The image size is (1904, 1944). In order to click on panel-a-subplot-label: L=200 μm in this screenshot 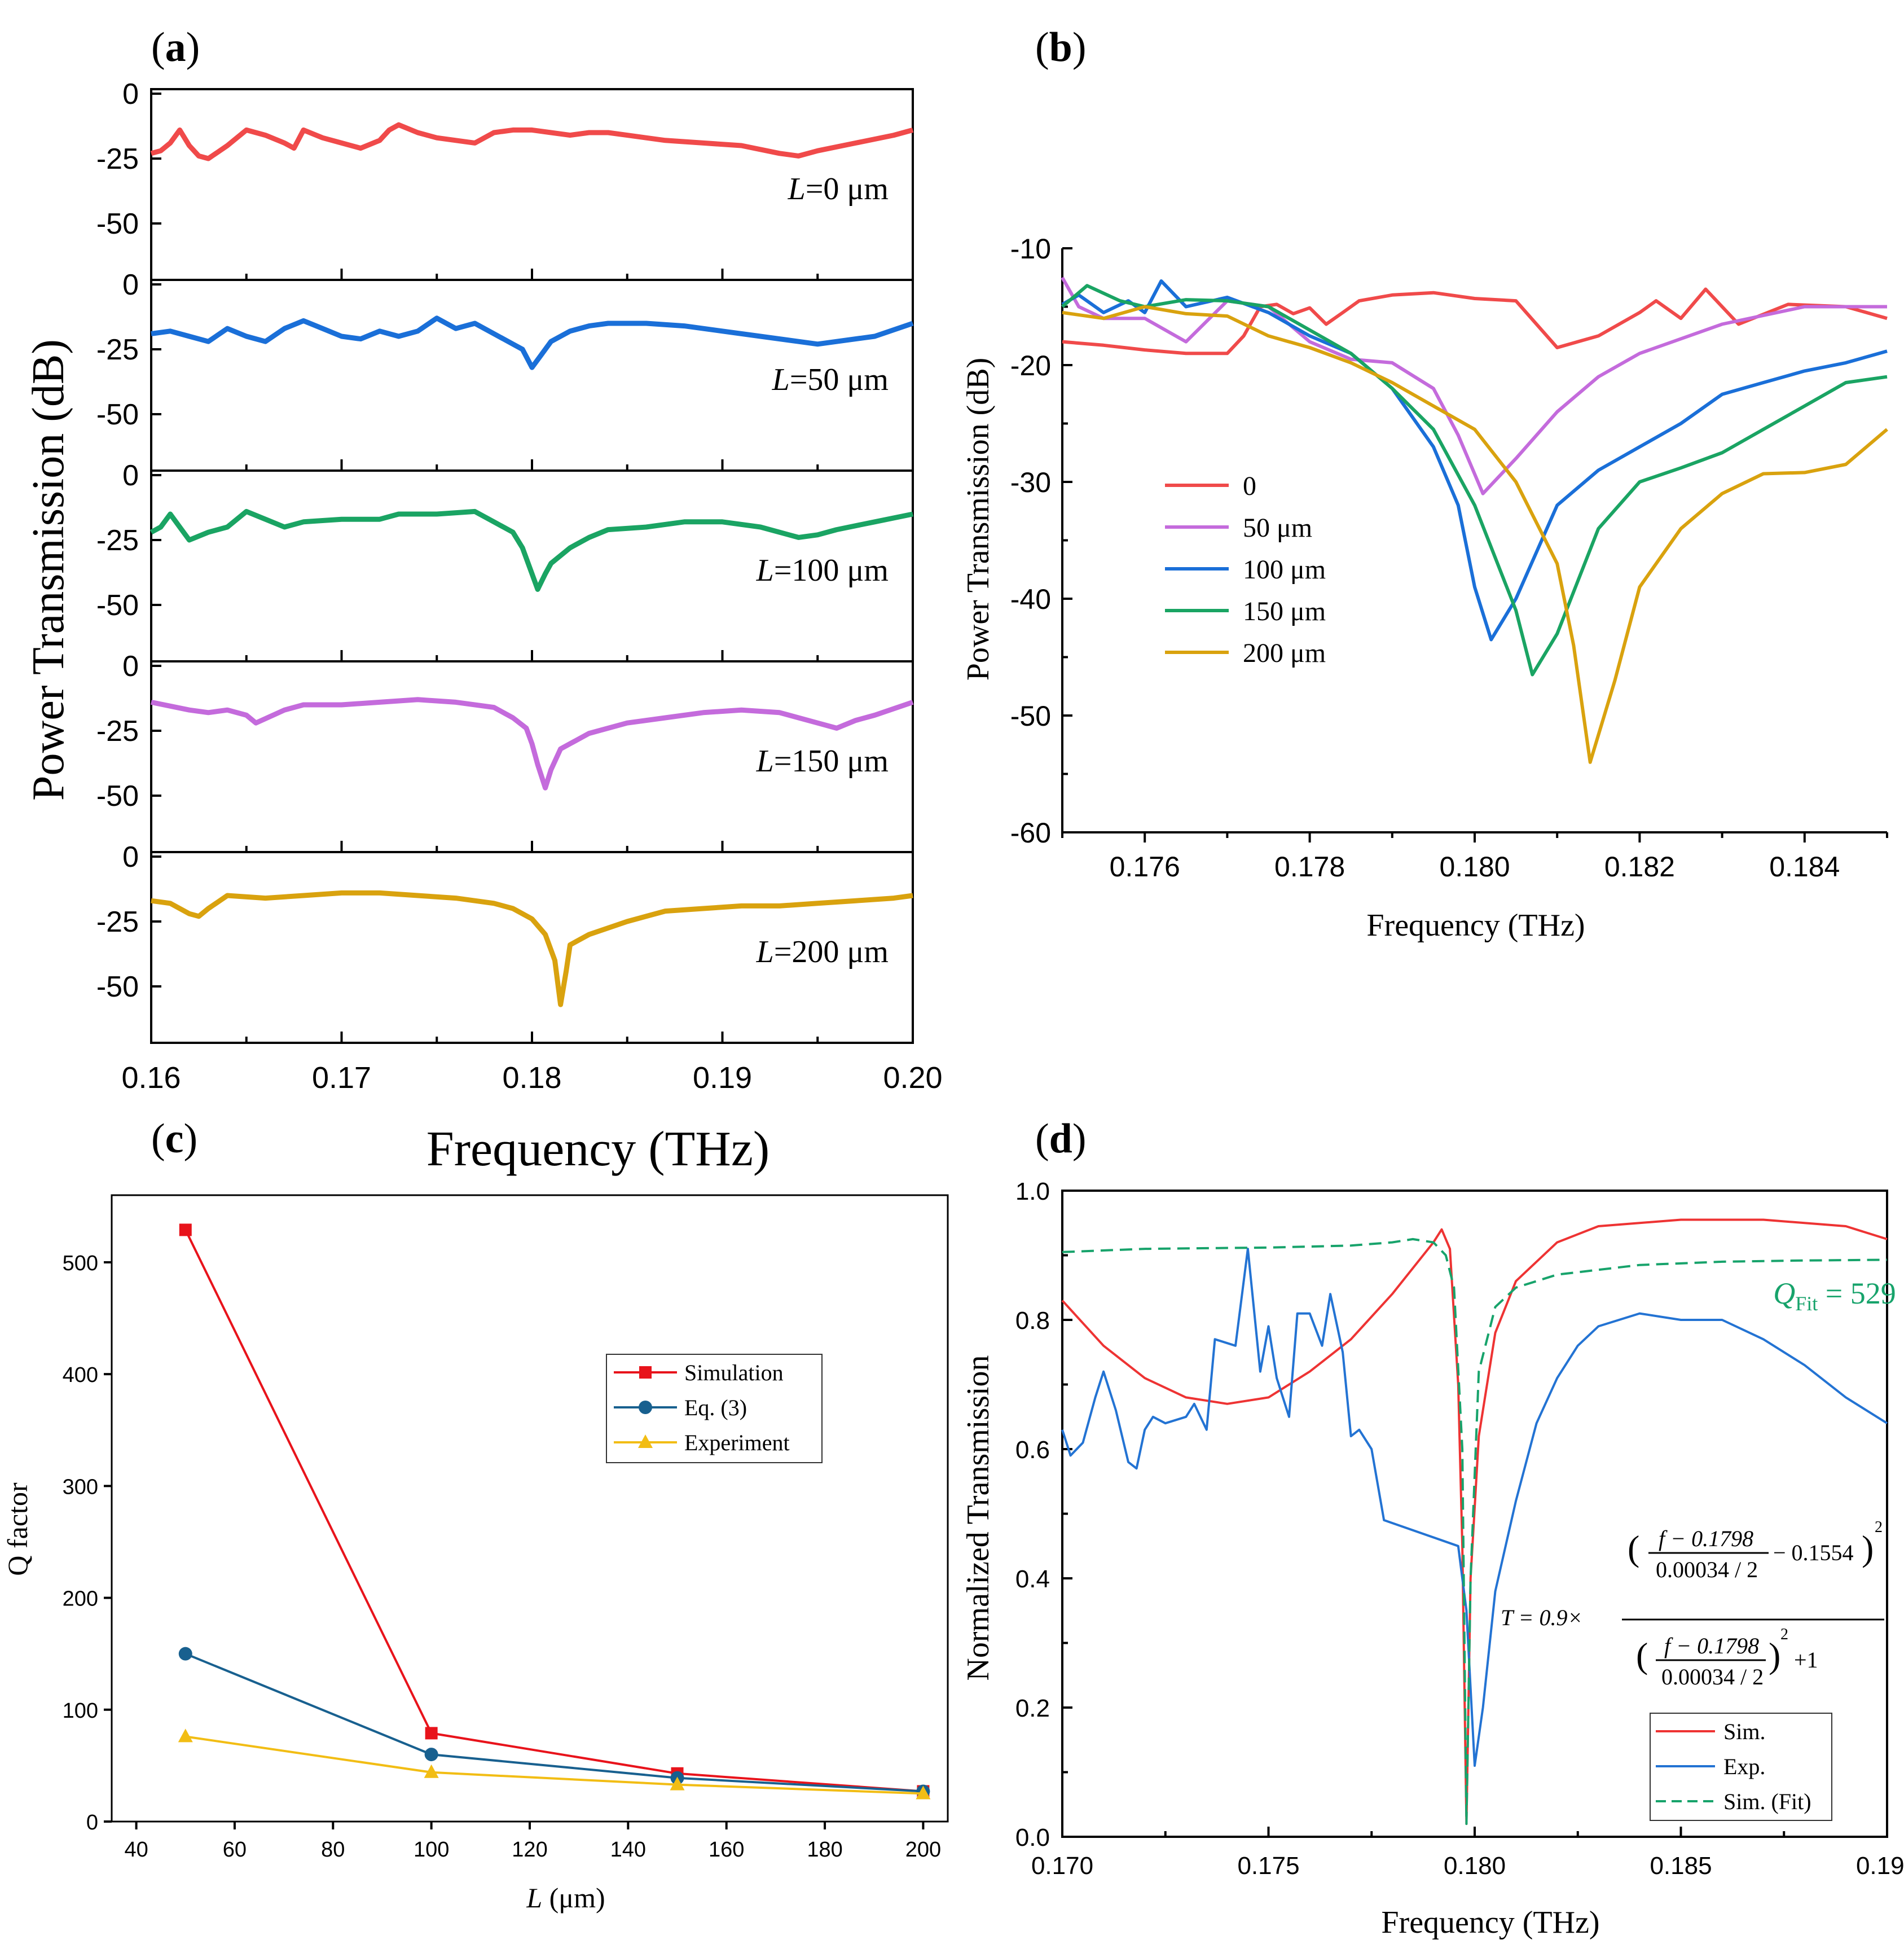, I will do `click(822, 951)`.